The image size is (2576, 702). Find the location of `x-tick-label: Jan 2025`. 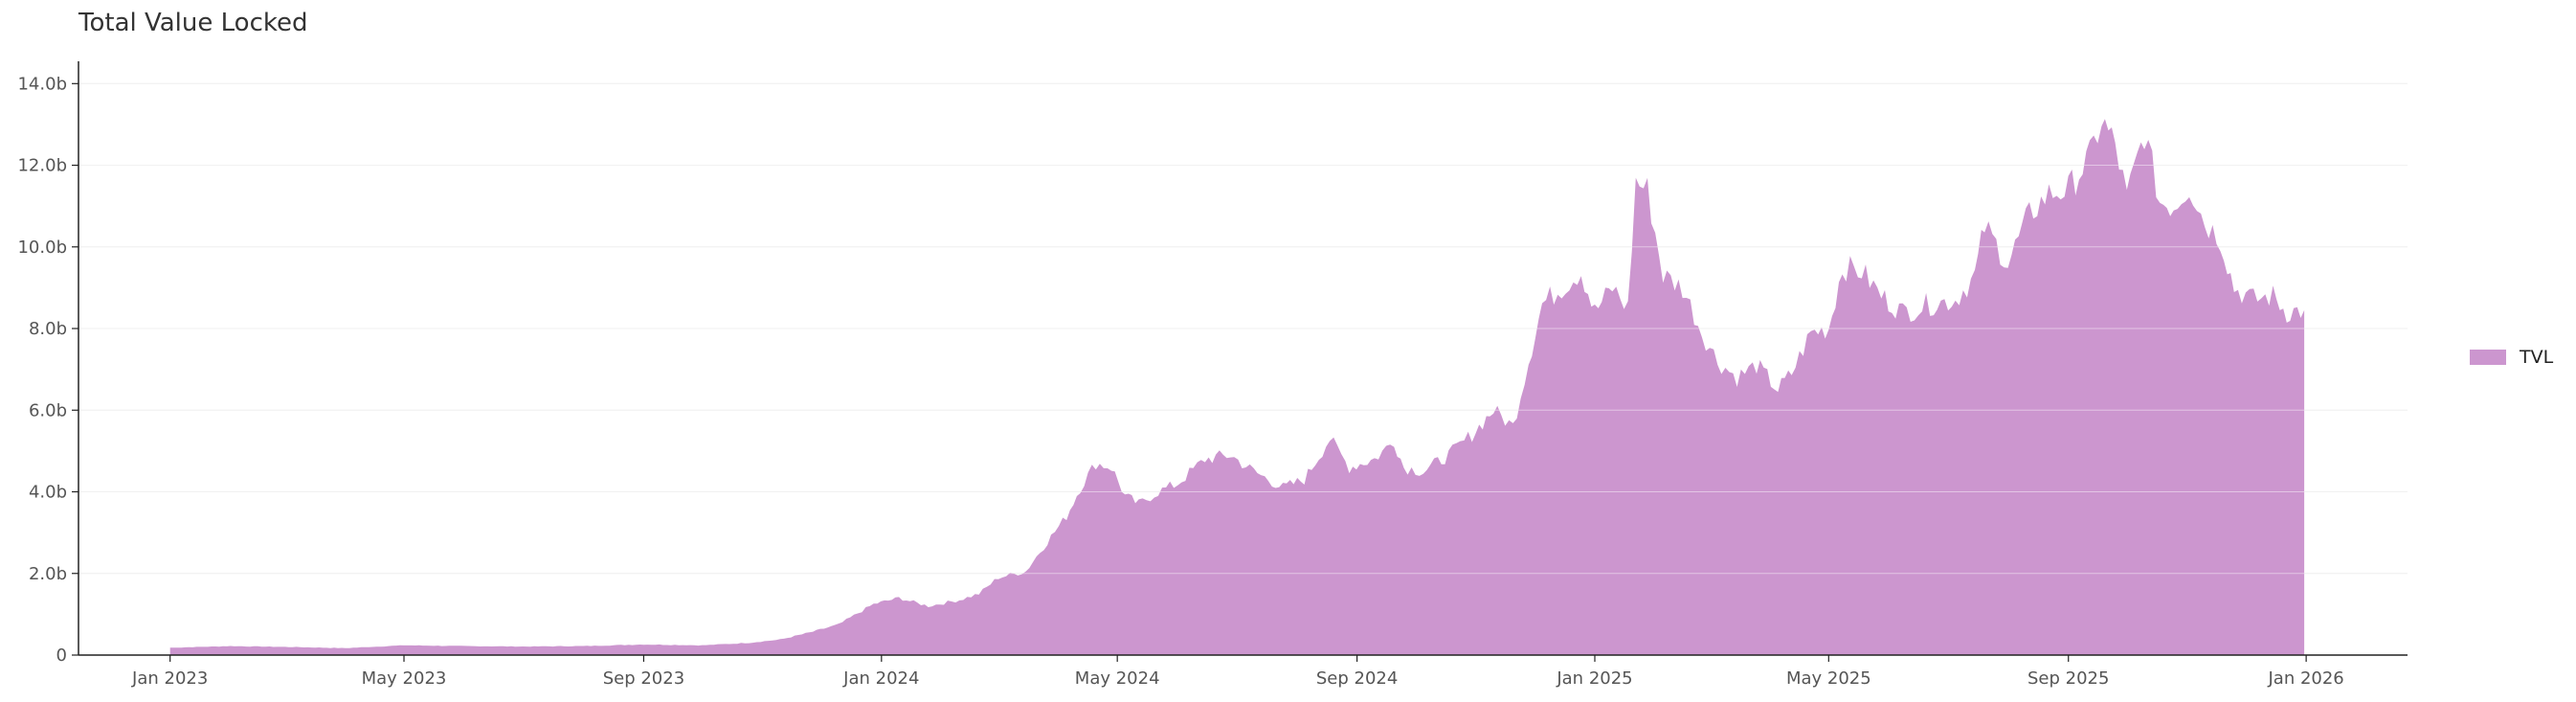

x-tick-label: Jan 2025 is located at coordinates (1594, 678).